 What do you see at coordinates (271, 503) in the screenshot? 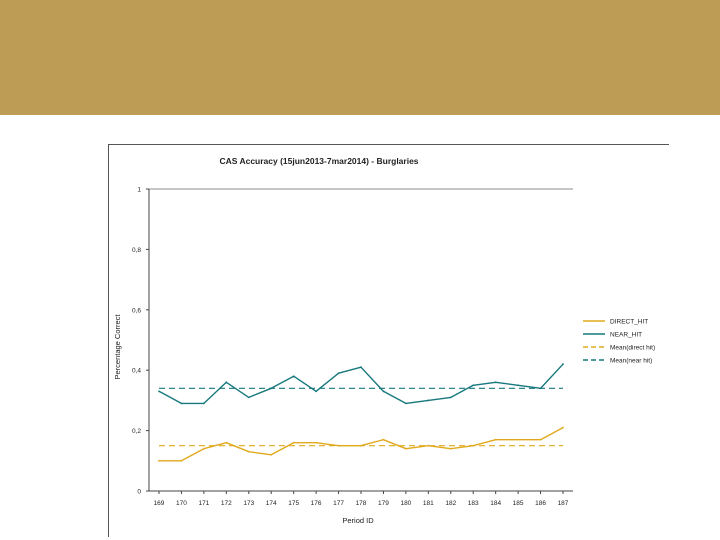
I see `x-tick-label: 174` at bounding box center [271, 503].